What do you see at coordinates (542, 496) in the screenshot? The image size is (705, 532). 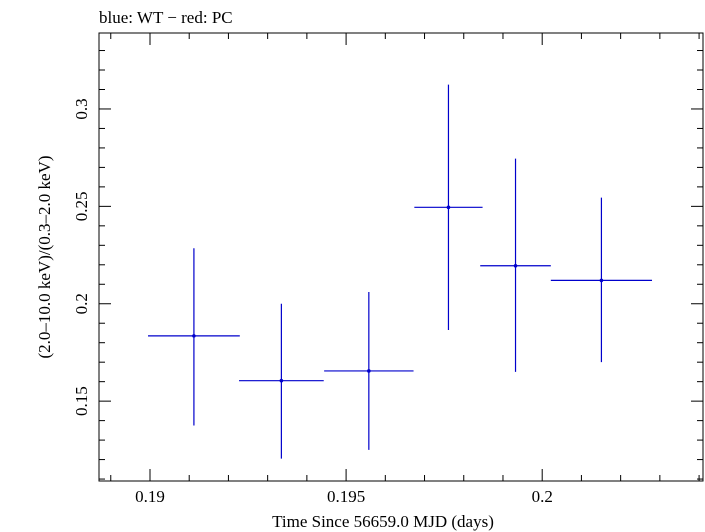 I see `x-tick-label: 0.2` at bounding box center [542, 496].